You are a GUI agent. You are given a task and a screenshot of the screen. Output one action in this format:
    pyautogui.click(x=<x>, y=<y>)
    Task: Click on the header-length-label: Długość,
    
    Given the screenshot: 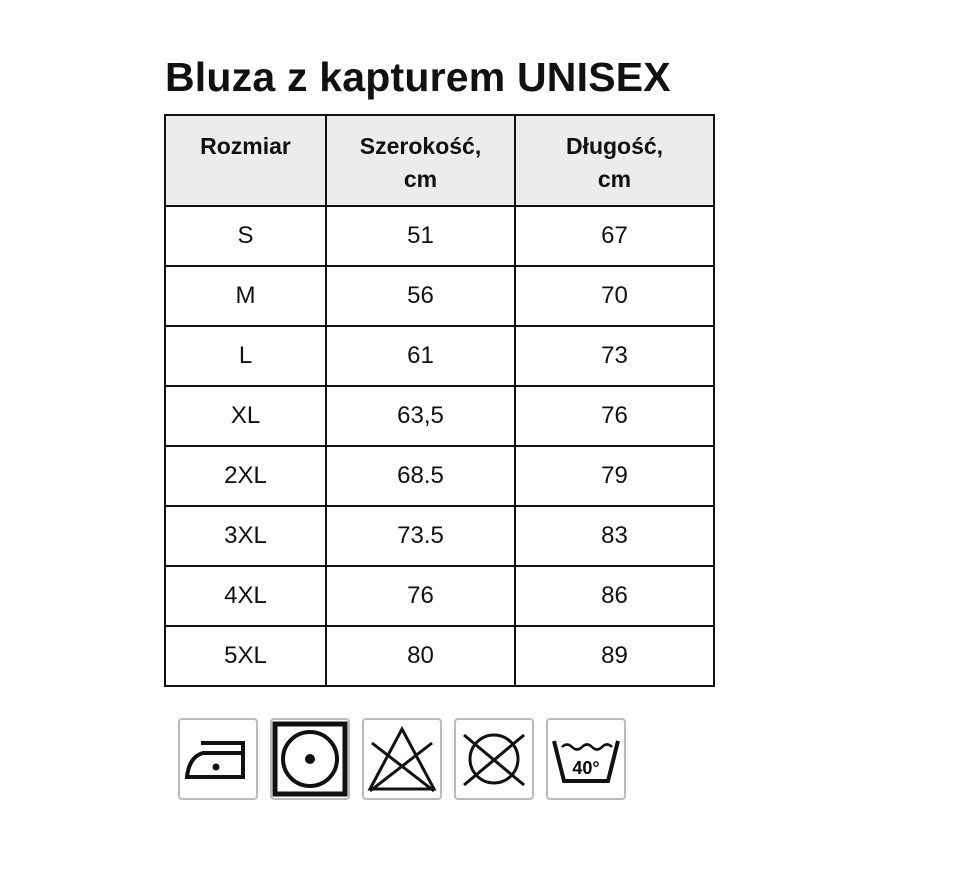 What is the action you would take?
    pyautogui.click(x=614, y=146)
    